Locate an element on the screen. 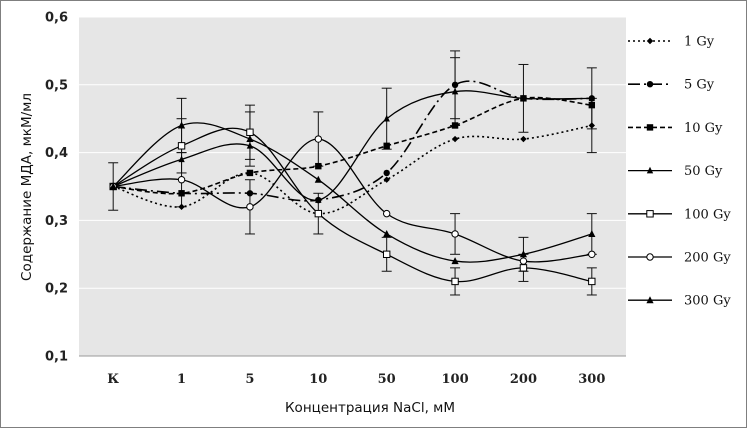 The width and height of the screenshot is (747, 428). legend-label: 5 Gy is located at coordinates (699, 85).